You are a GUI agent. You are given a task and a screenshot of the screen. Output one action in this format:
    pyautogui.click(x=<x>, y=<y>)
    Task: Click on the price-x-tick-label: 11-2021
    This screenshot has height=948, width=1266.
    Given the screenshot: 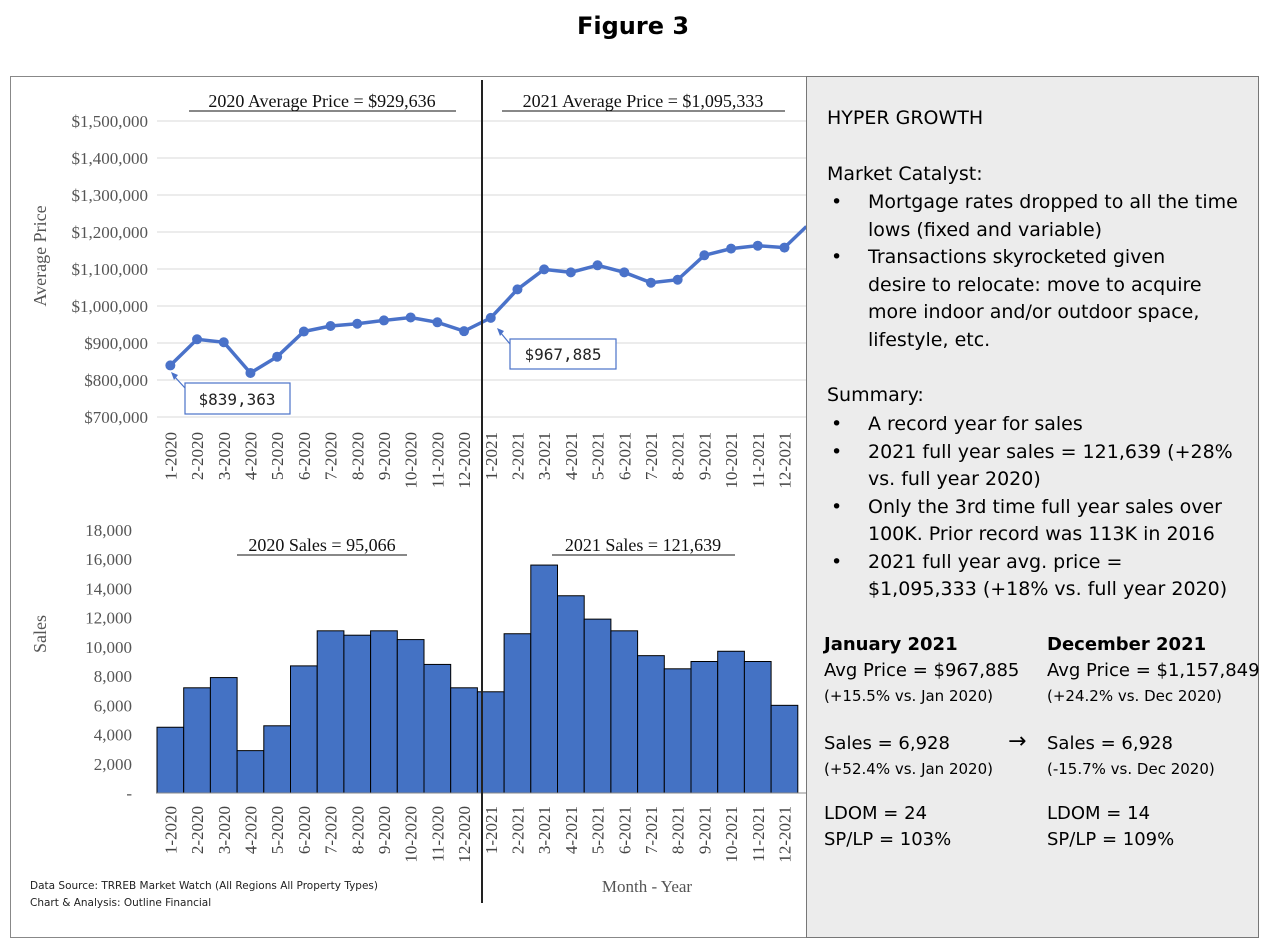 What is the action you would take?
    pyautogui.click(x=758, y=460)
    